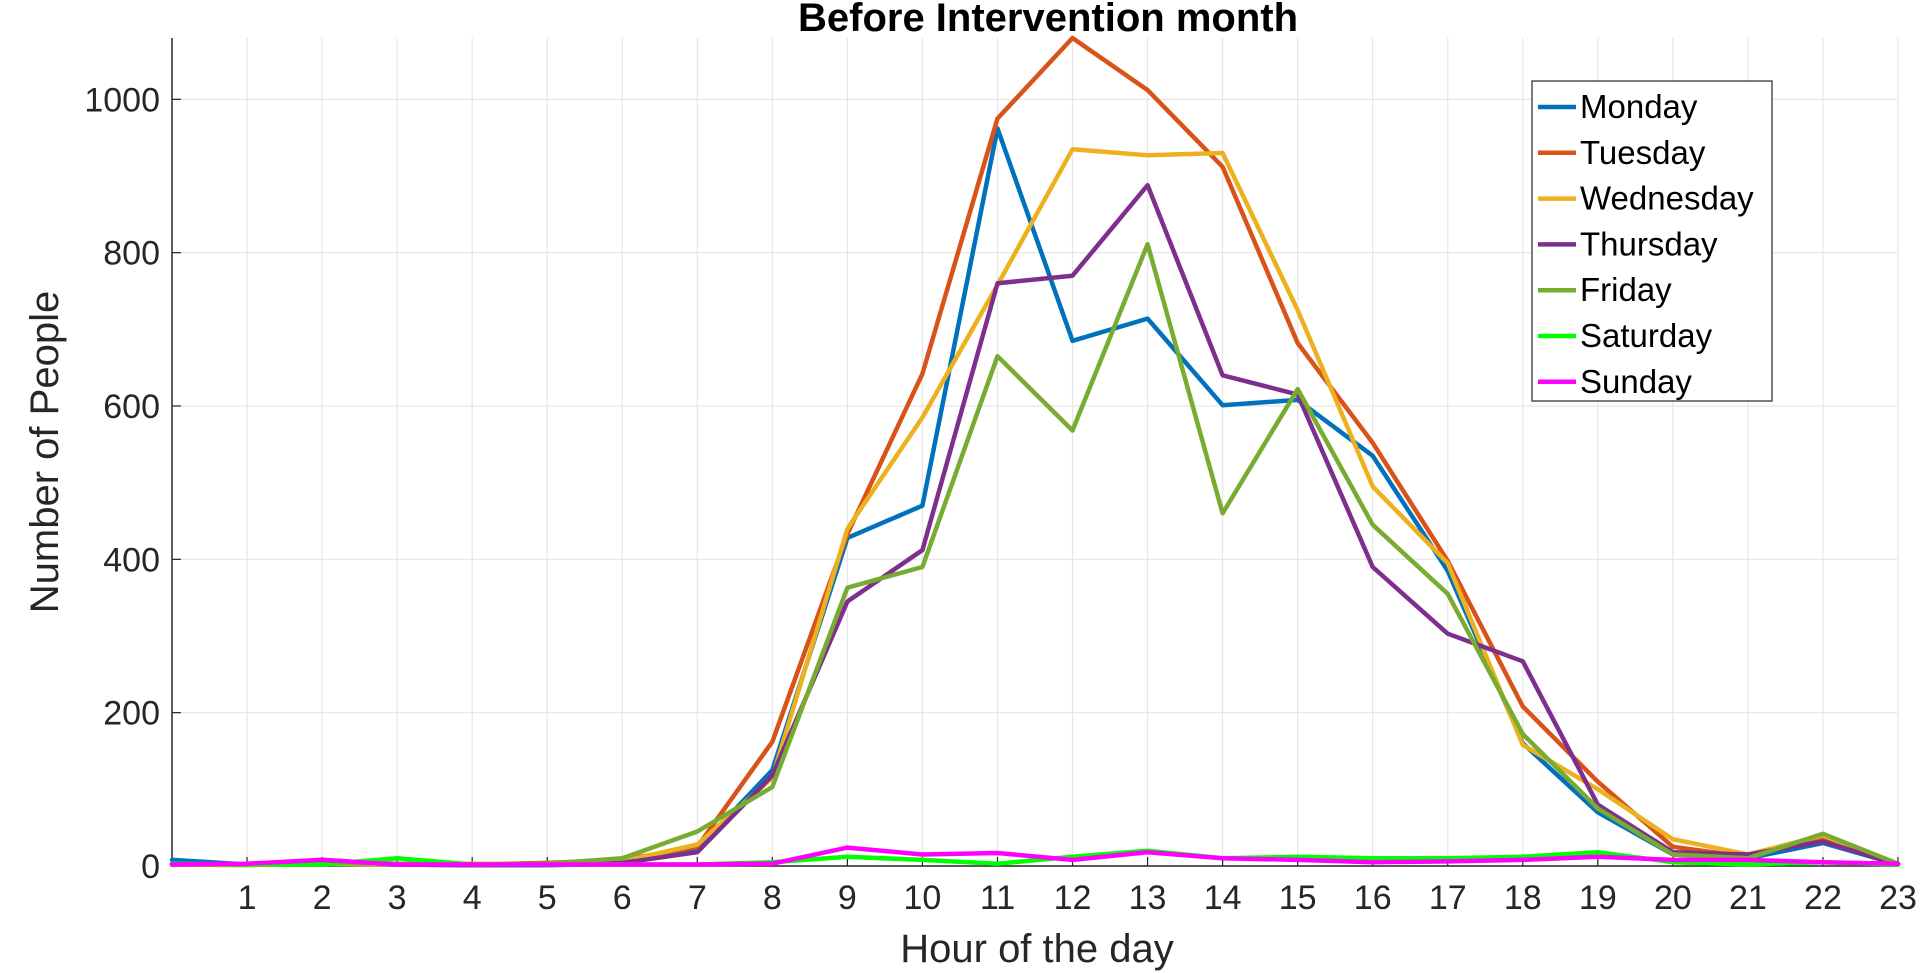 The image size is (1920, 973). What do you see at coordinates (131, 254) in the screenshot?
I see `y-tick-label: 800` at bounding box center [131, 254].